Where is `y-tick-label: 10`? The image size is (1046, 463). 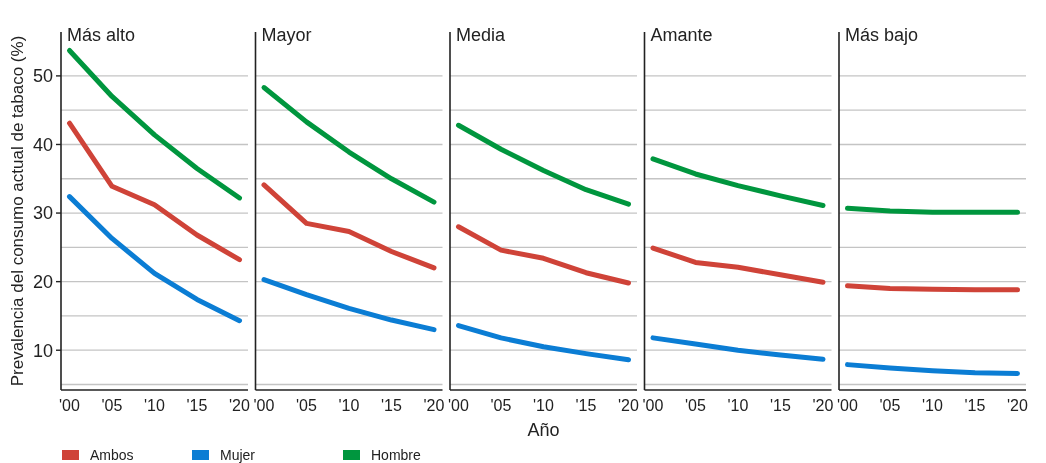 y-tick-label: 10 is located at coordinates (42, 350).